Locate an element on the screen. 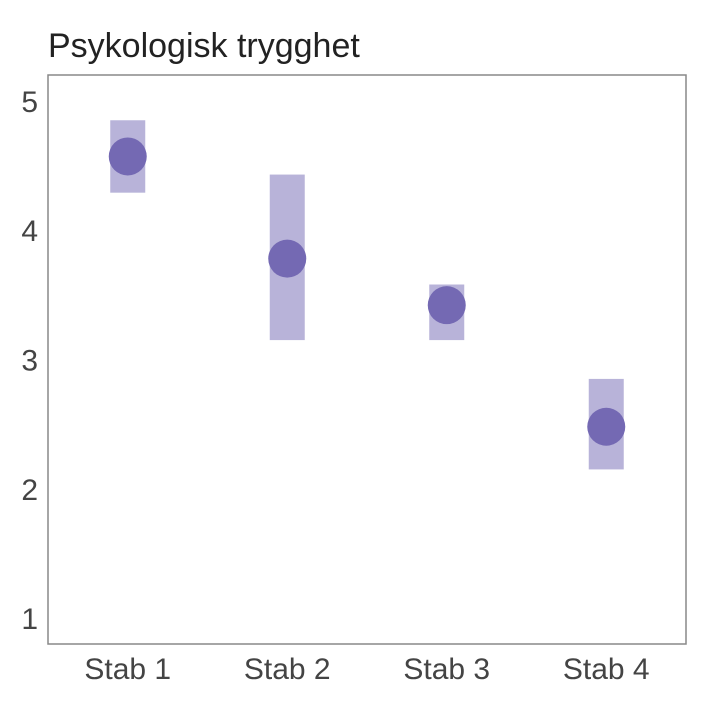 The image size is (708, 708). y-axis: 1 2 3 4 5 is located at coordinates (29, 361).